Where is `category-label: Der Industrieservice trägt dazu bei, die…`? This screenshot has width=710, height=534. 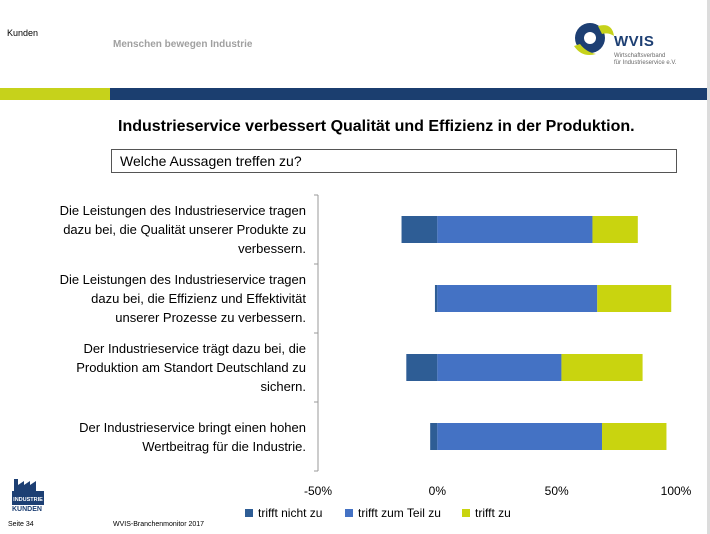 category-label: Der Industrieservice trägt dazu bei, die… is located at coordinates (156, 367).